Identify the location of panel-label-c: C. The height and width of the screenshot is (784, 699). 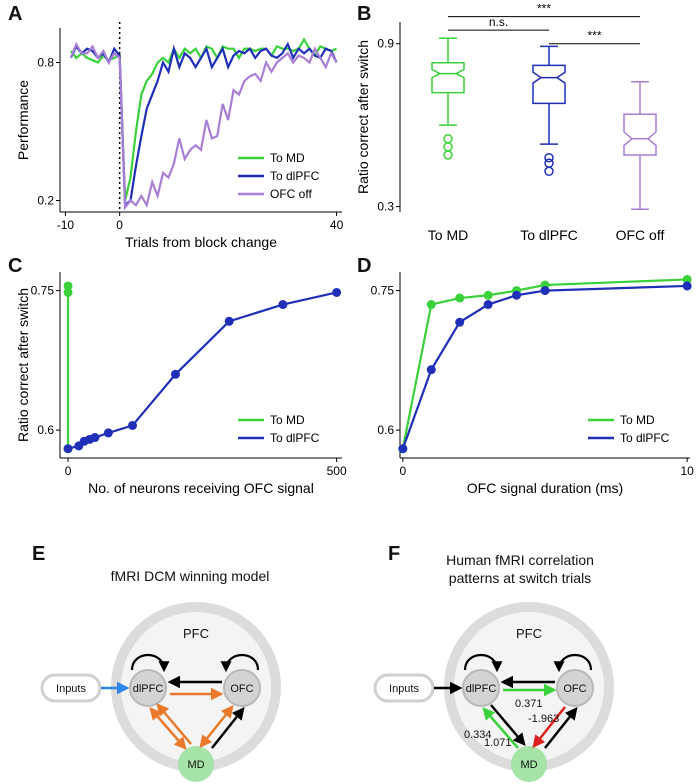
(15, 266).